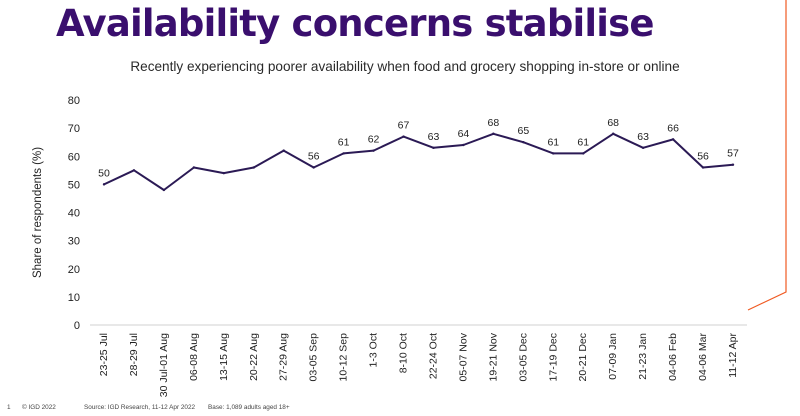 The height and width of the screenshot is (416, 800). What do you see at coordinates (104, 173) in the screenshot?
I see `data-label: 50` at bounding box center [104, 173].